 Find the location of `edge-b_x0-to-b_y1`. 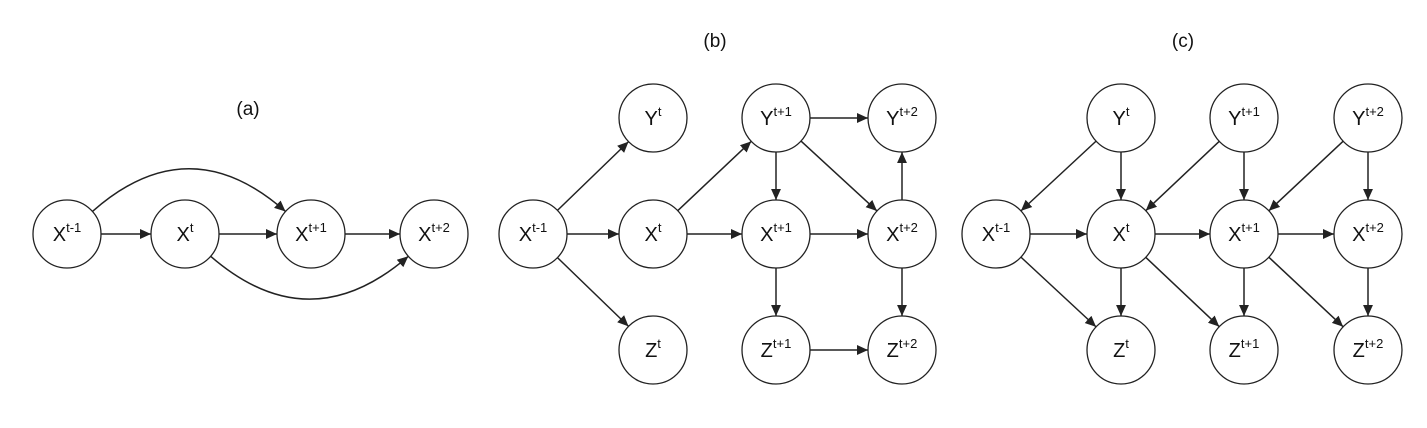

edge-b_x0-to-b_y1 is located at coordinates (593, 176).